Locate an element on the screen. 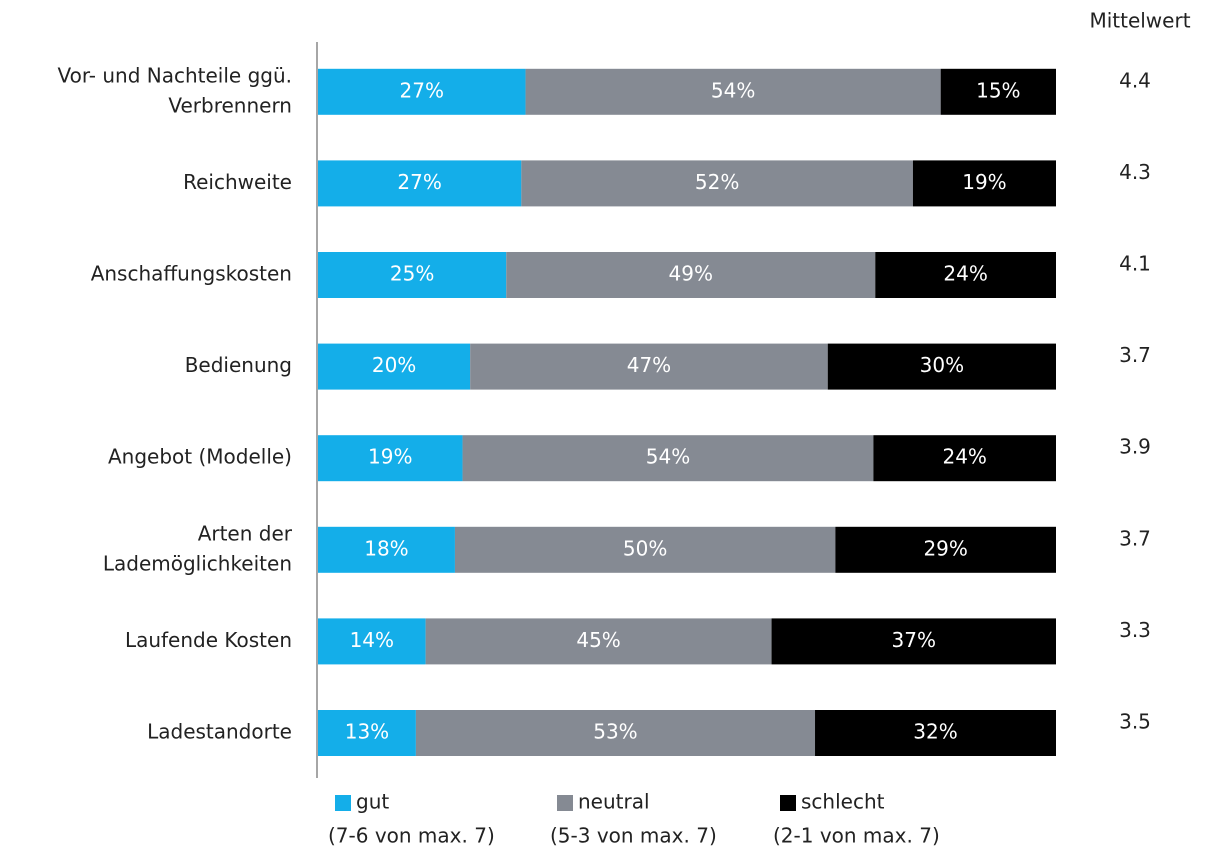 This screenshot has width=1219, height=852. mean-value: 4.3 is located at coordinates (1135, 172).